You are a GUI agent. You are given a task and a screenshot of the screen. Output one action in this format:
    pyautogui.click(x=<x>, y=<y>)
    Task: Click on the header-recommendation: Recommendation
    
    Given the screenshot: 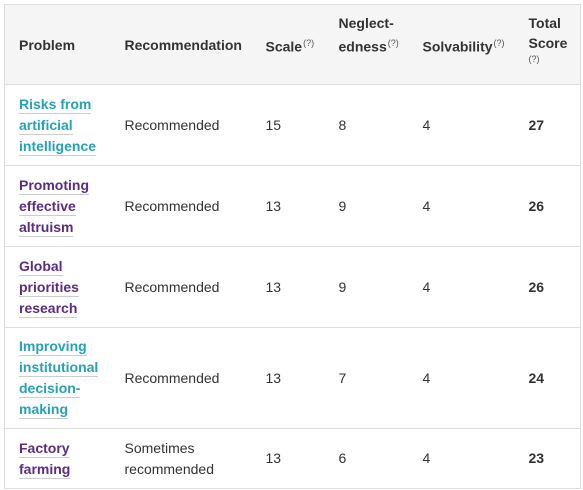 What is the action you would take?
    pyautogui.click(x=181, y=44)
    